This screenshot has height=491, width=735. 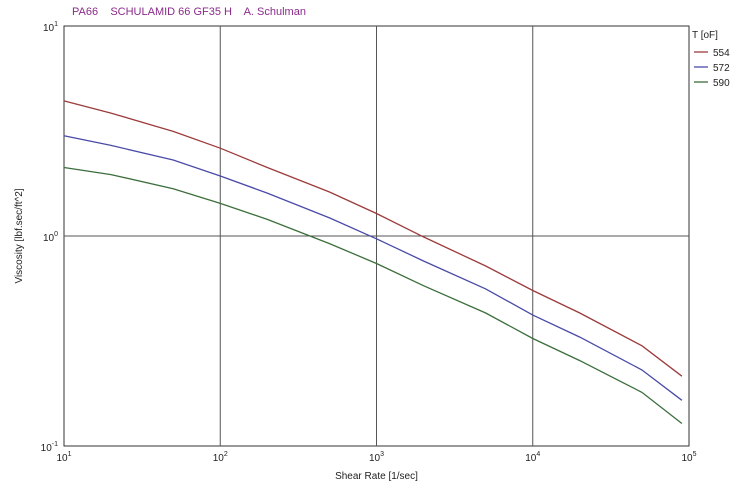 I want to click on y-tick-label: 10⁰, so click(x=50, y=237).